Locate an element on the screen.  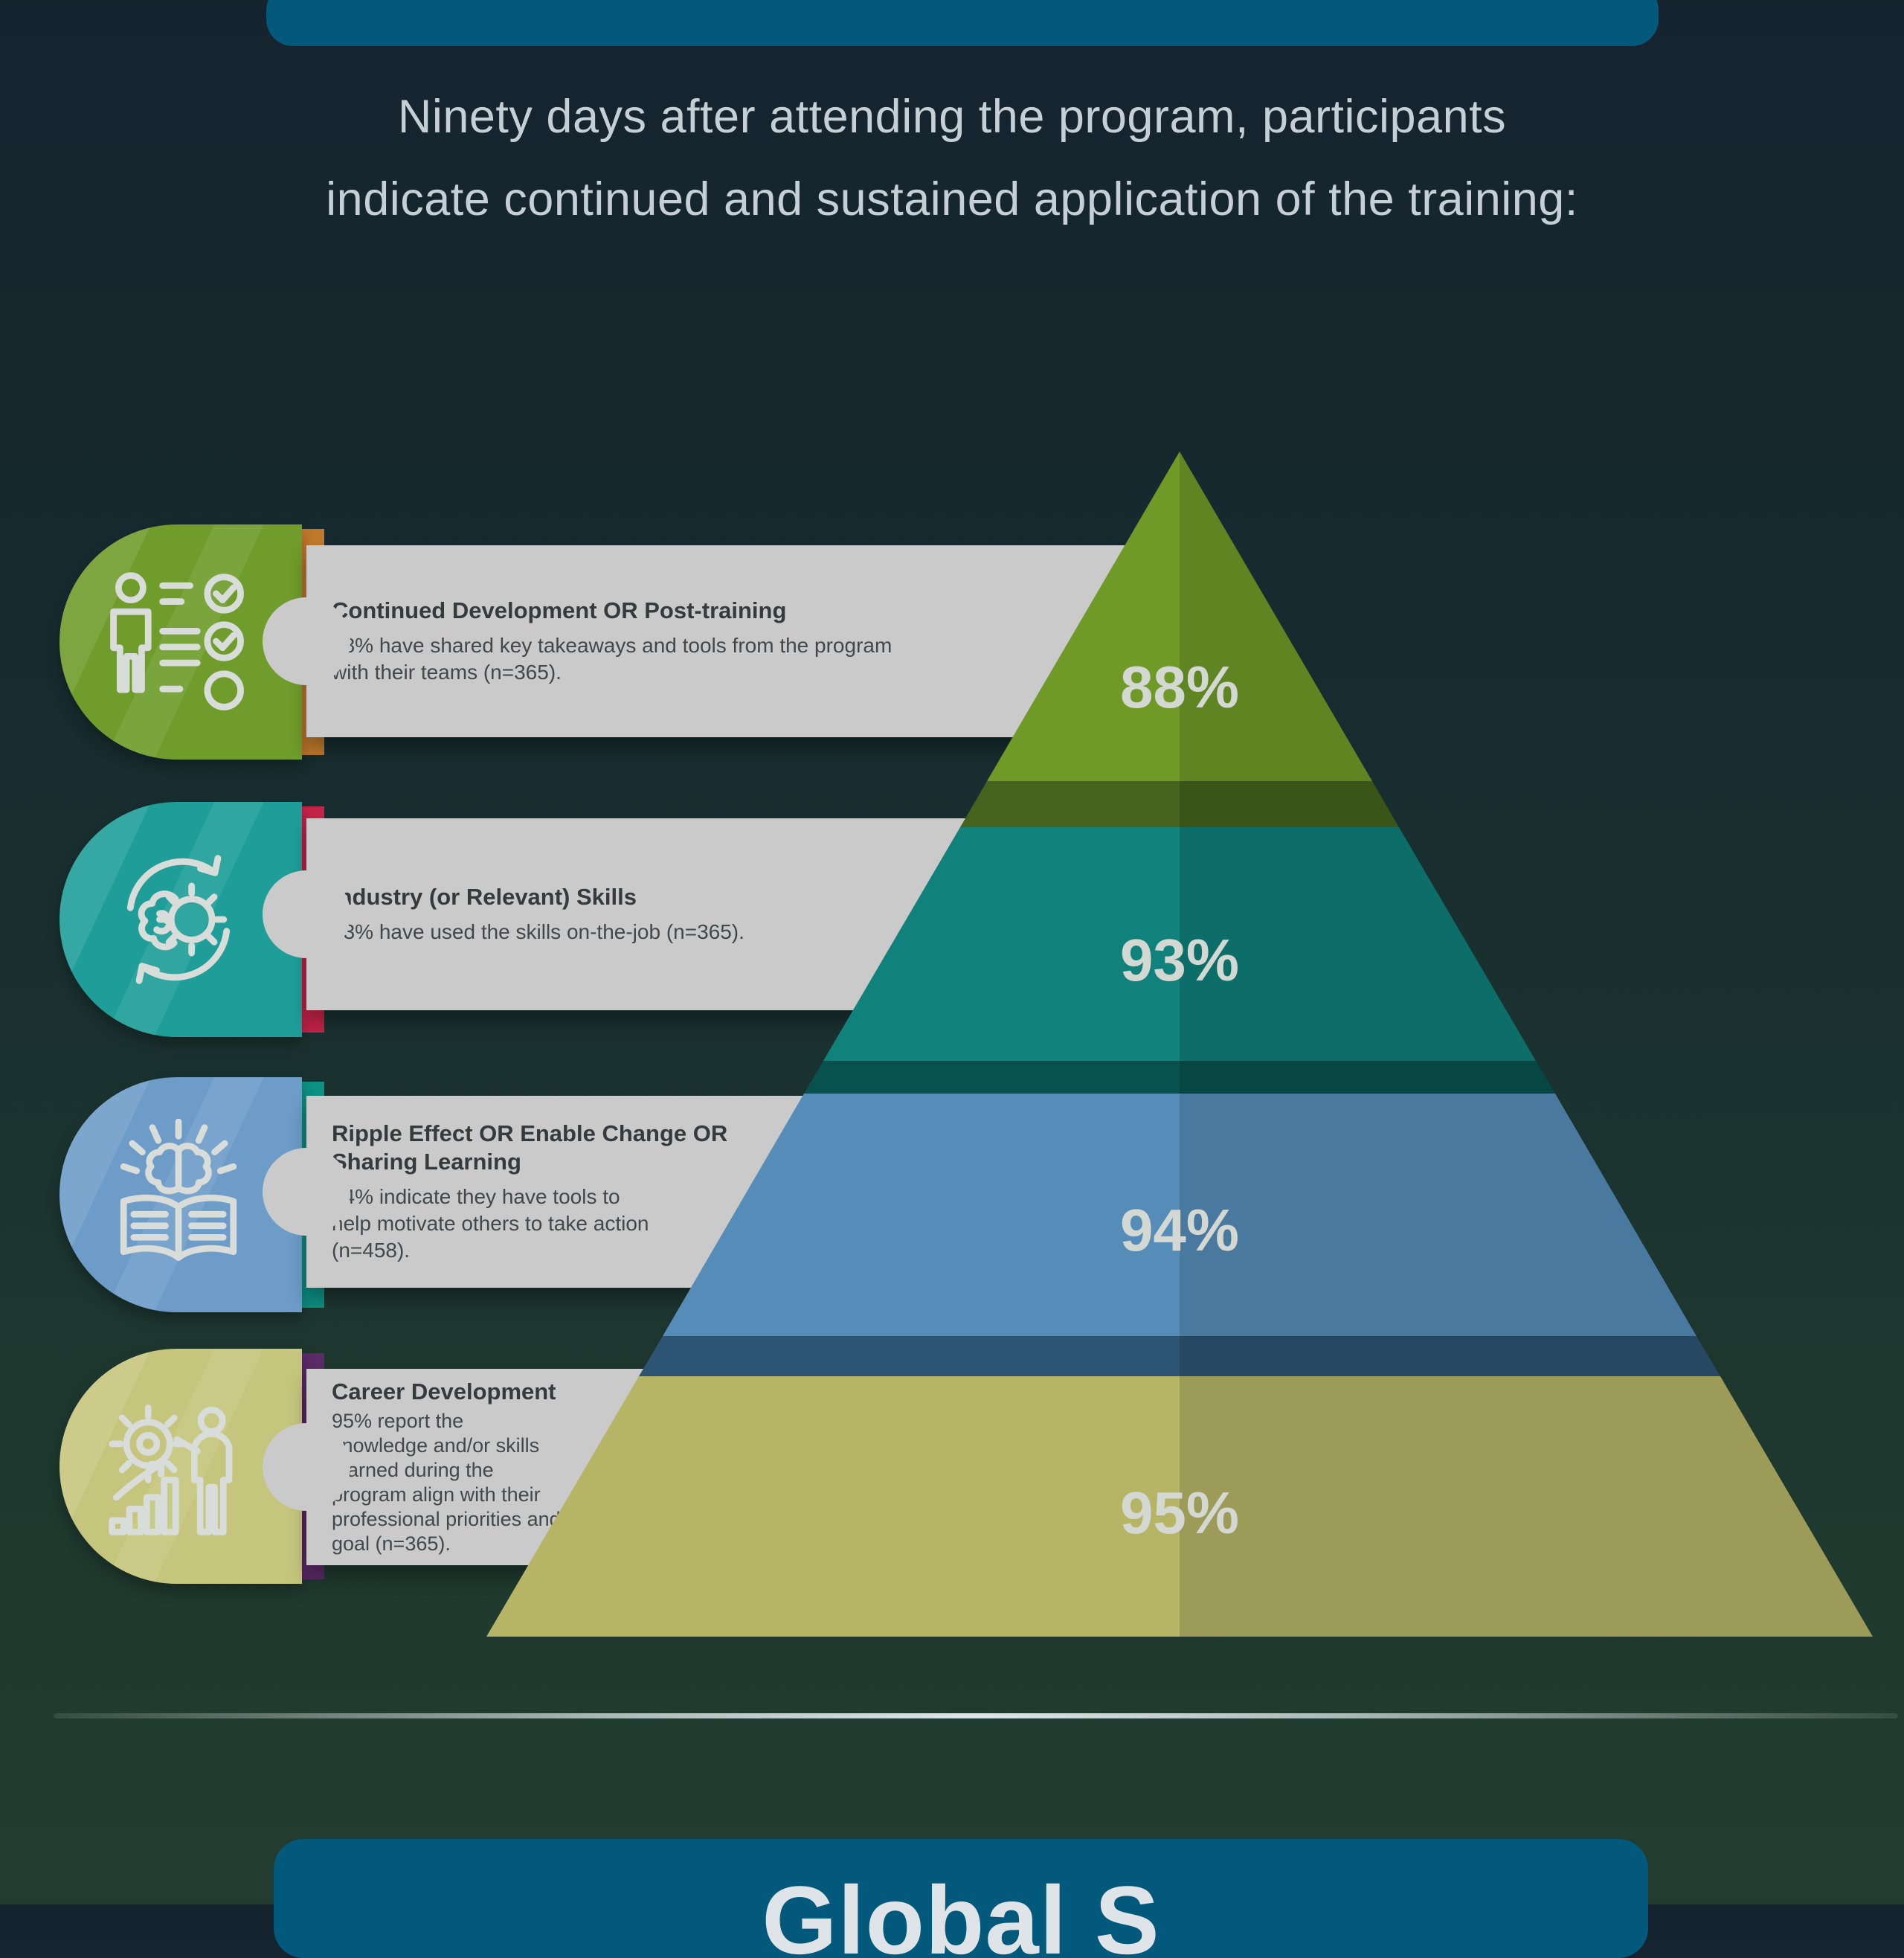
people-checklist-icon is located at coordinates (179, 642).